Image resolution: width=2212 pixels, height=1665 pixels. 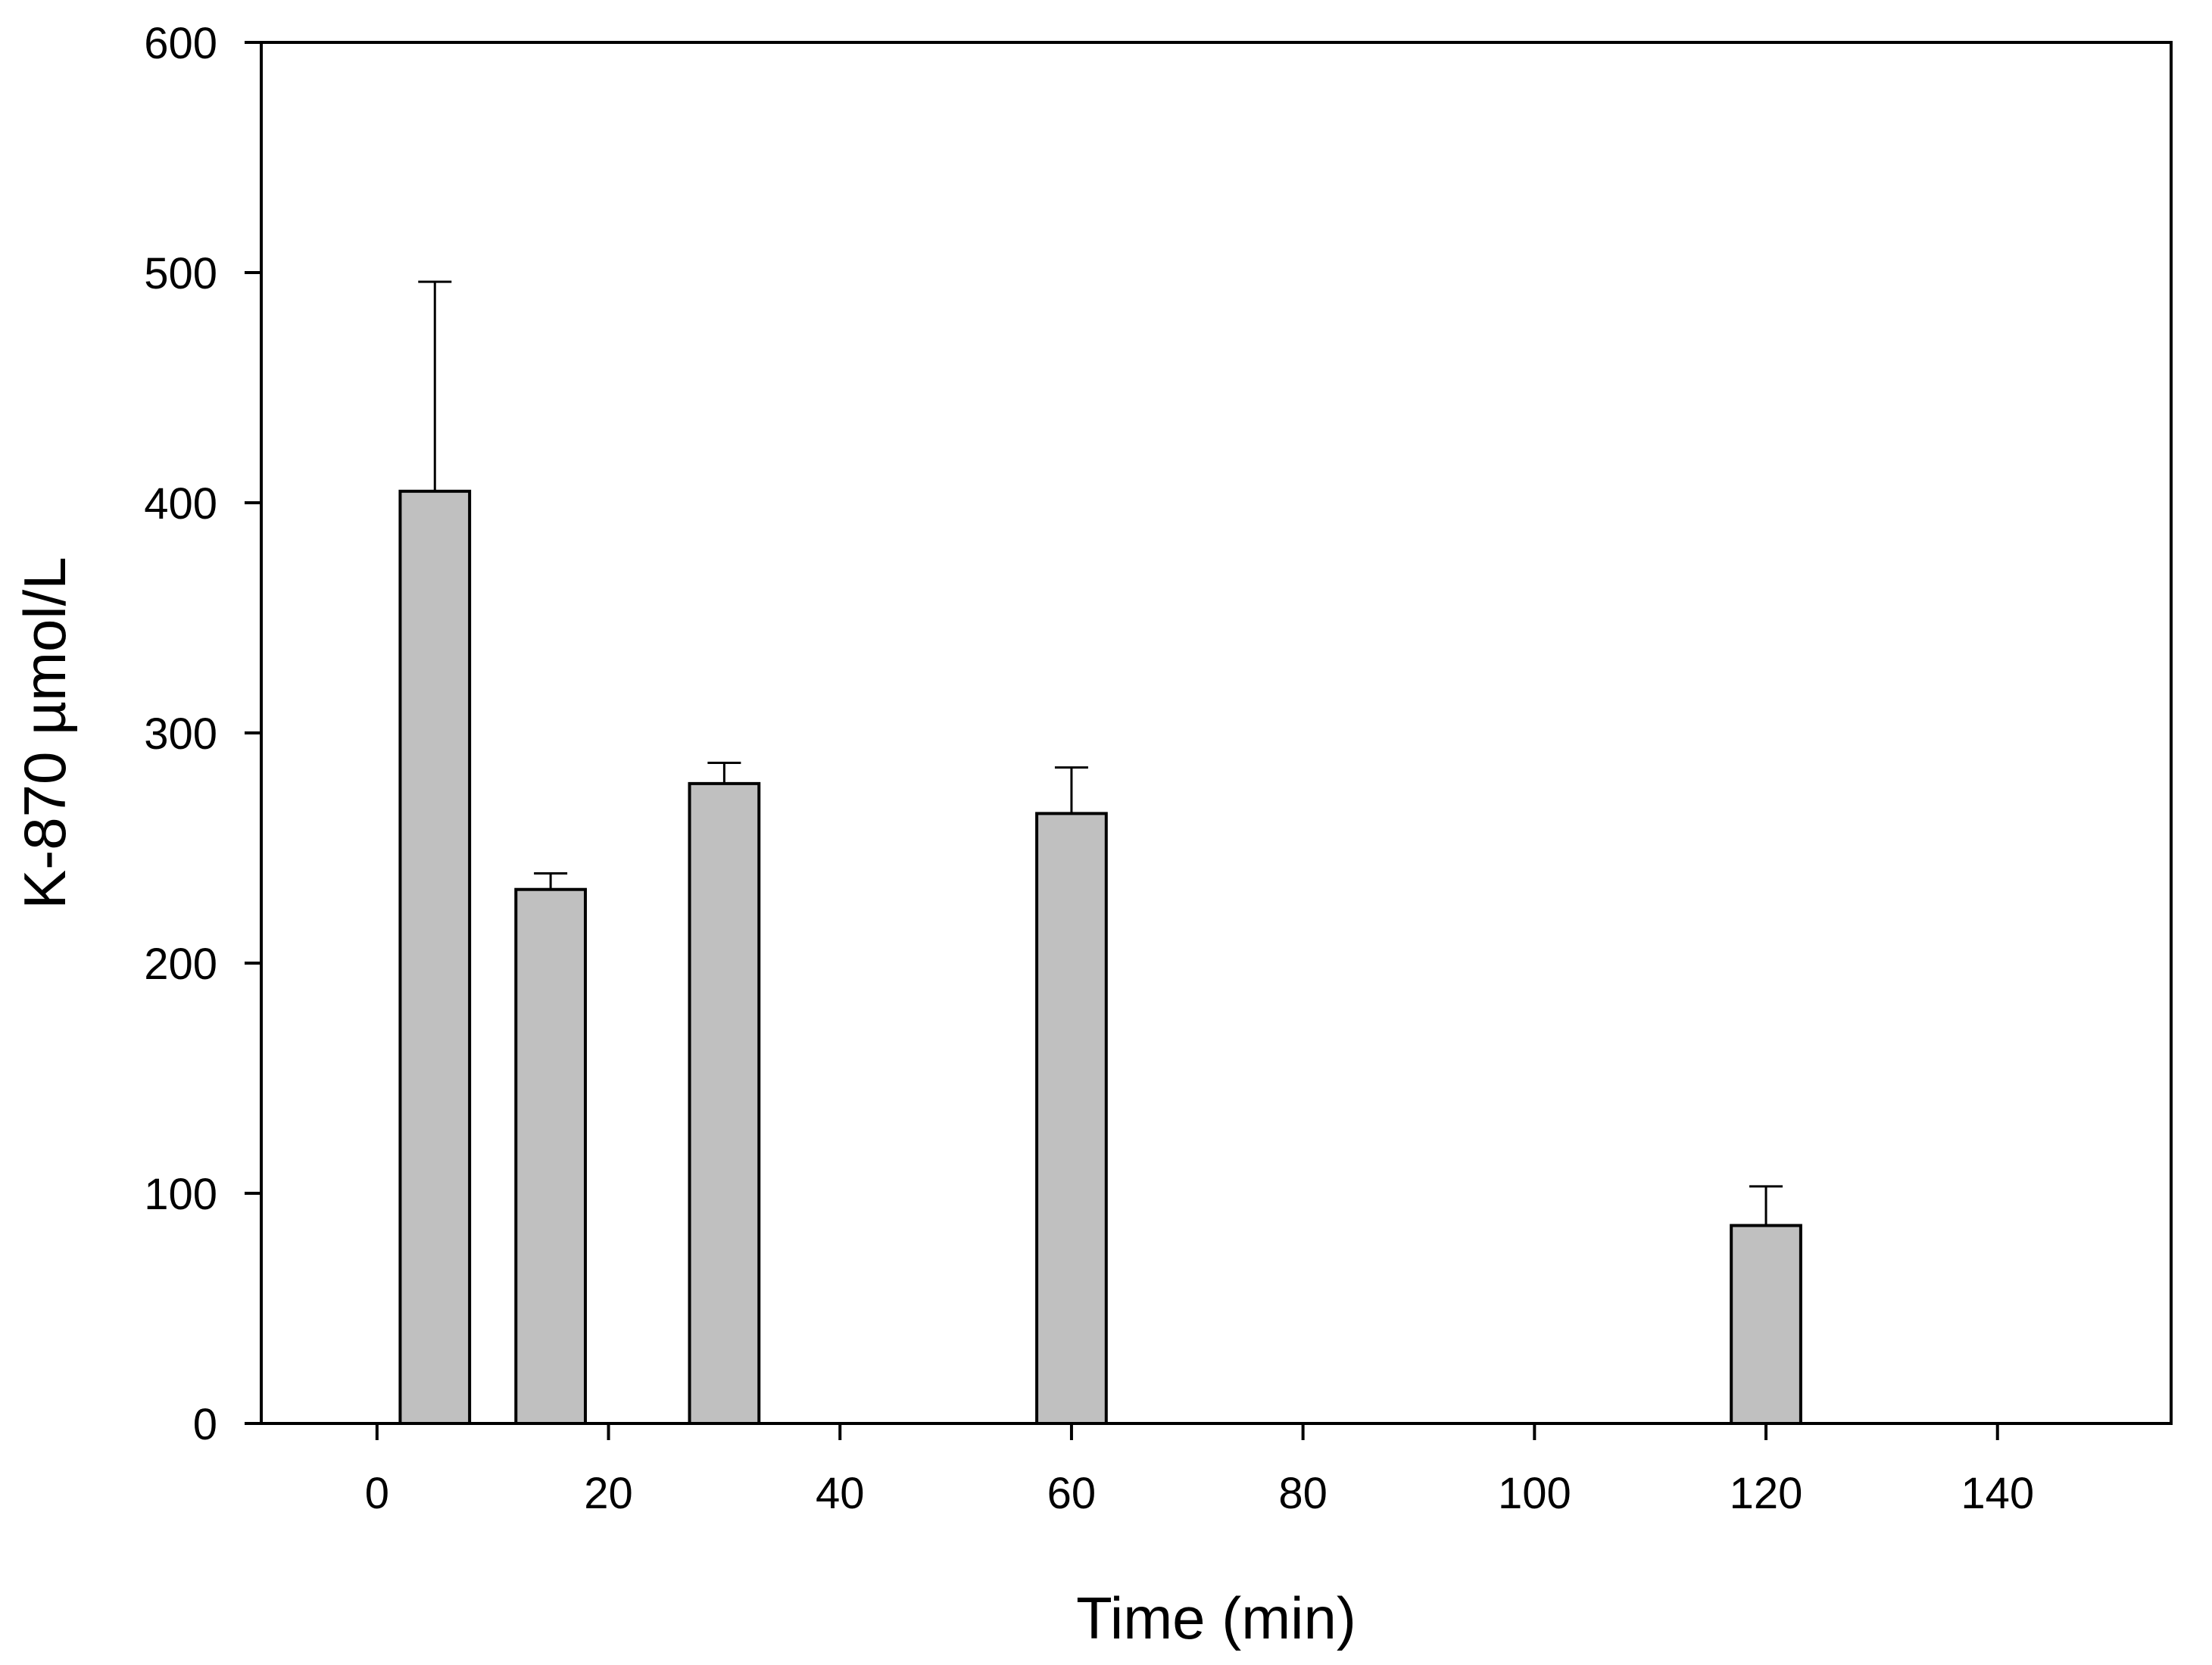 What do you see at coordinates (1767, 1493) in the screenshot?
I see `x-tick-label-120: 120` at bounding box center [1767, 1493].